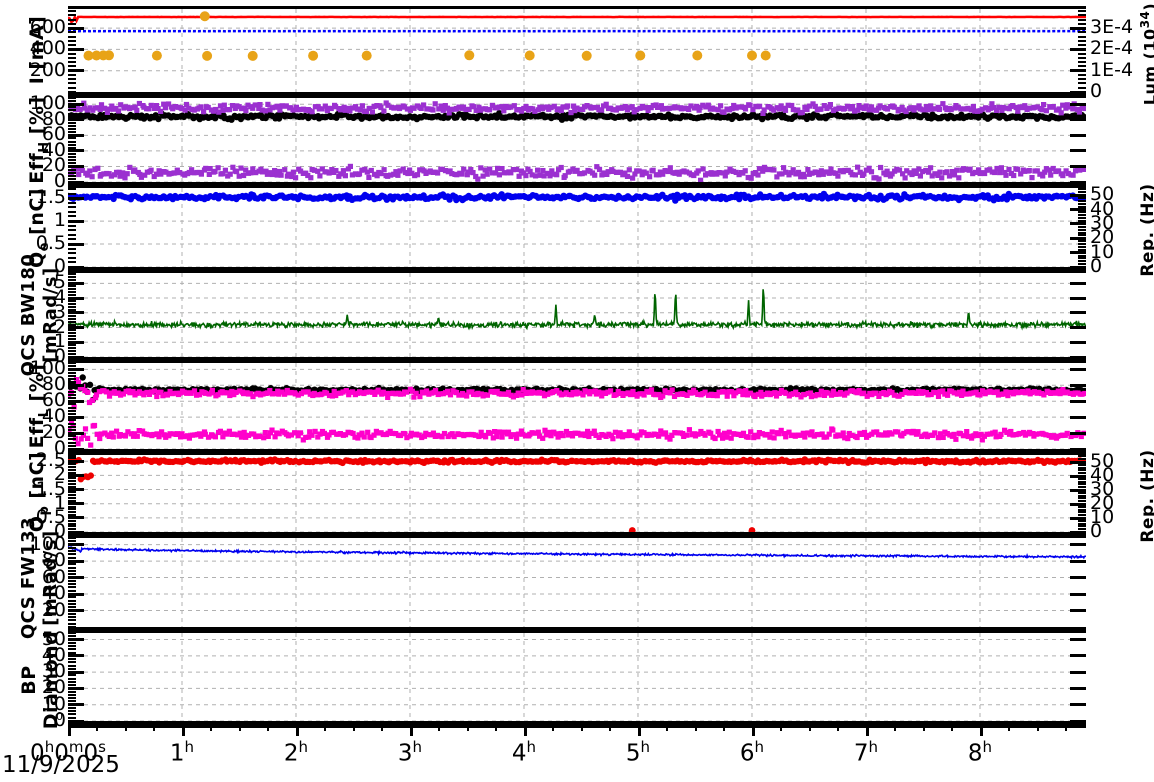 This screenshot has width=1154, height=782. What do you see at coordinates (59, 266) in the screenshot?
I see `y-tick-label: 0` at bounding box center [59, 266].